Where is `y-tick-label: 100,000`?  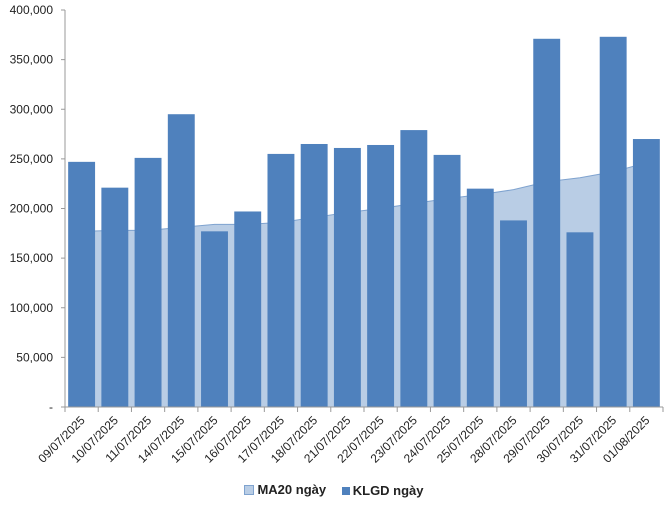 y-tick-label: 100,000 is located at coordinates (32, 308).